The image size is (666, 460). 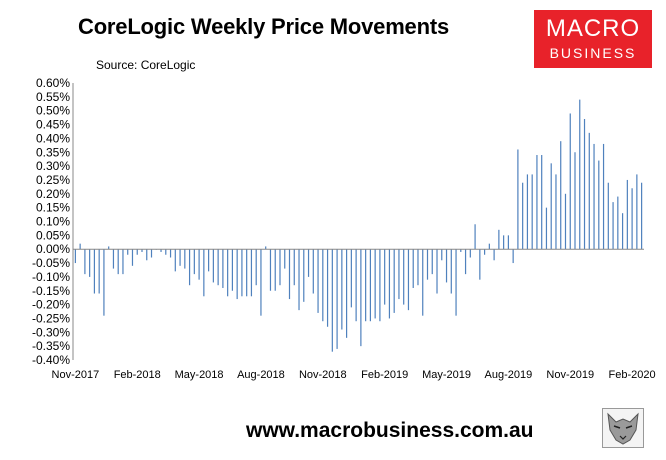 What do you see at coordinates (199, 375) in the screenshot?
I see `x-tick-label: May-2018` at bounding box center [199, 375].